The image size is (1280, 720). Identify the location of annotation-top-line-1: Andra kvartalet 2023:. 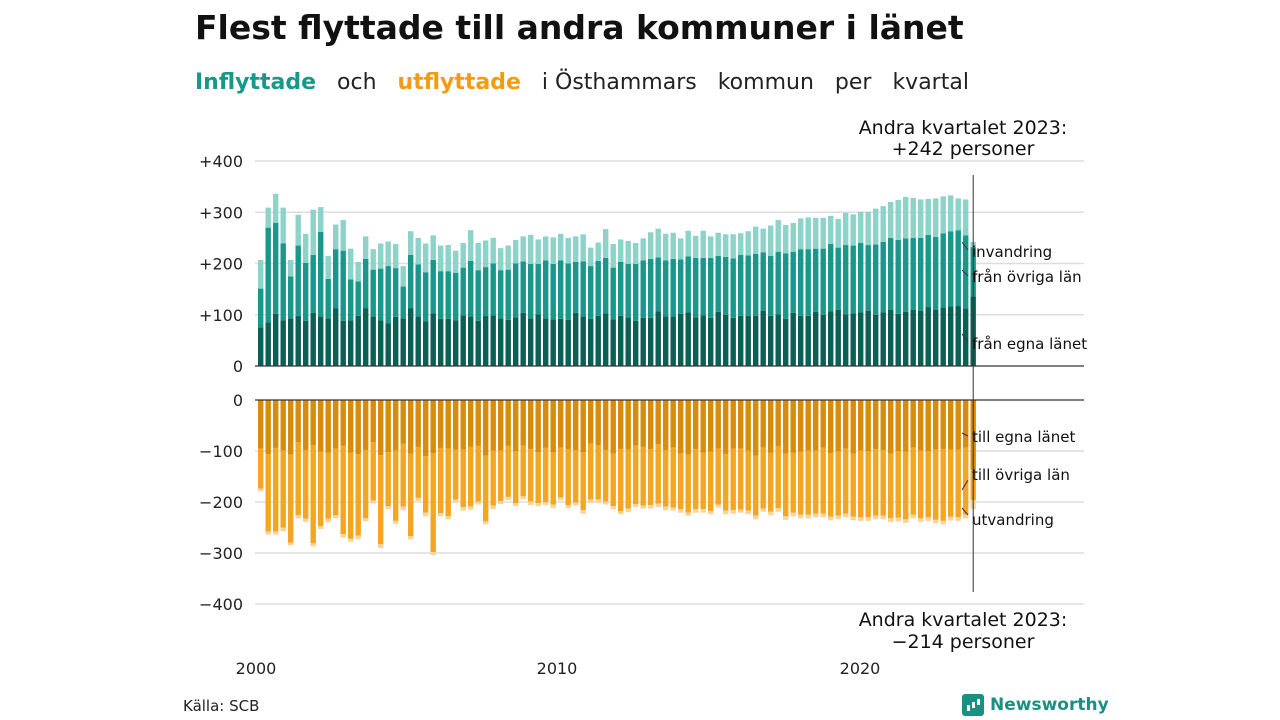
(963, 128).